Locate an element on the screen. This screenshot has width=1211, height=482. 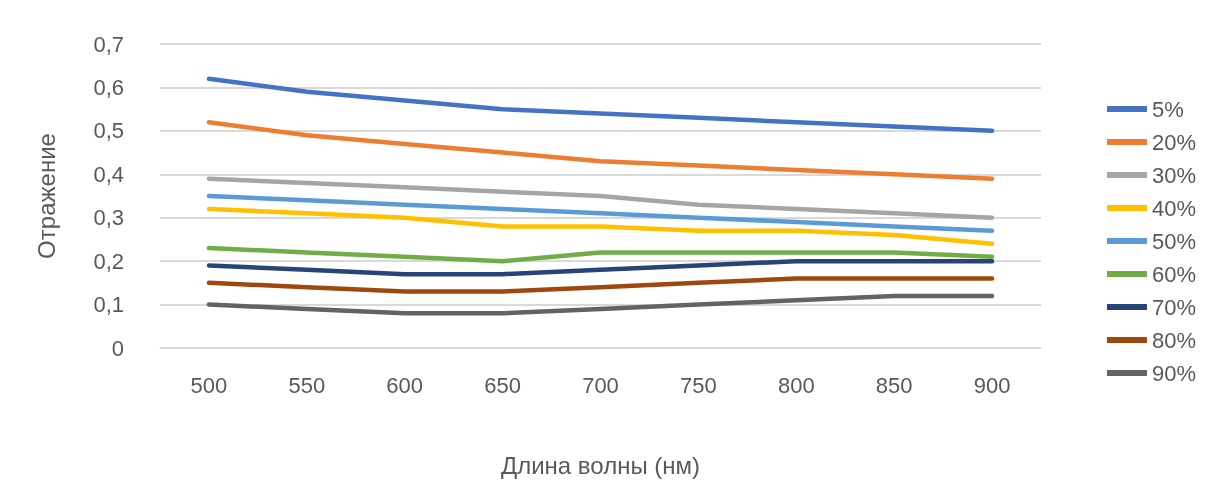
y-tick-label: 0,6 is located at coordinates (108, 87).